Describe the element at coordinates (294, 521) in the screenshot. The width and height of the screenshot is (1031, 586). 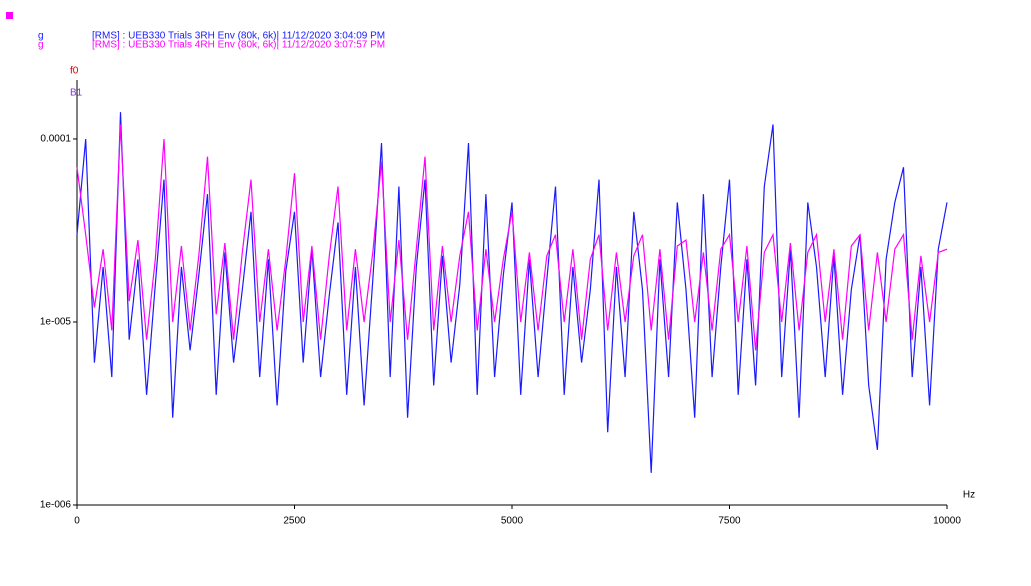
I see `x-tick-label: 2500` at that location.